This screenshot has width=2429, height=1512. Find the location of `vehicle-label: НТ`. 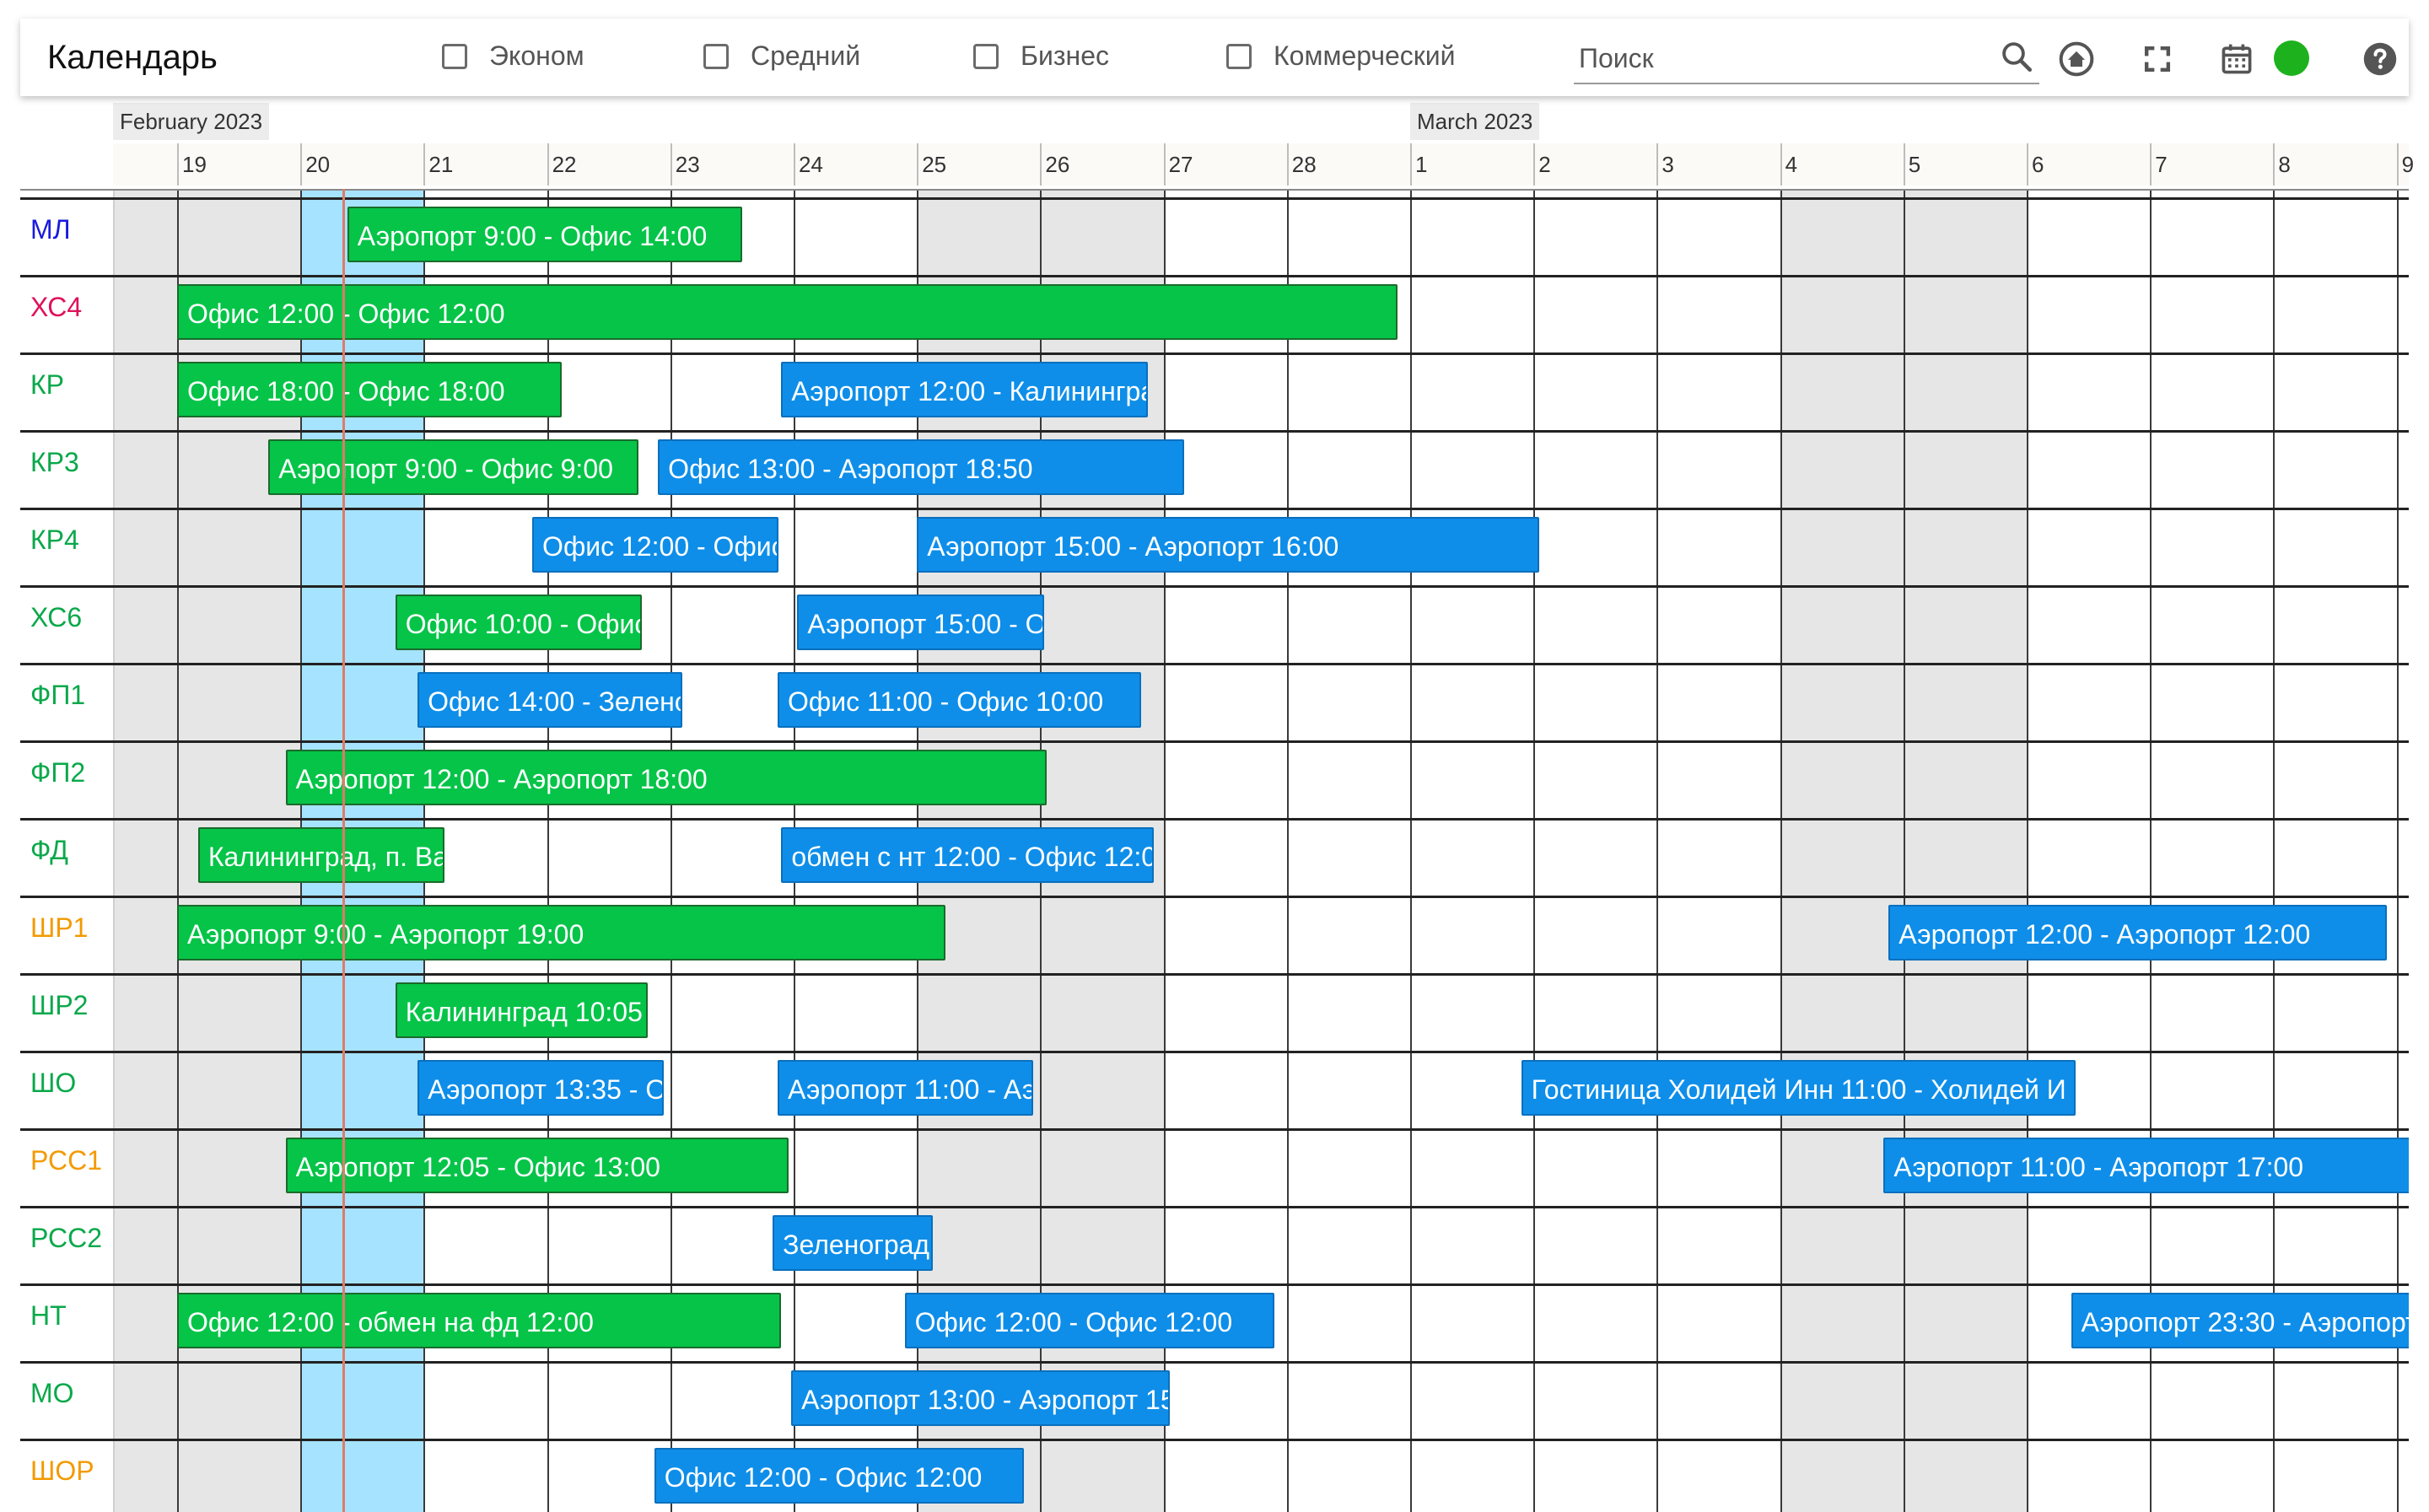

vehicle-label: НТ is located at coordinates (48, 1315).